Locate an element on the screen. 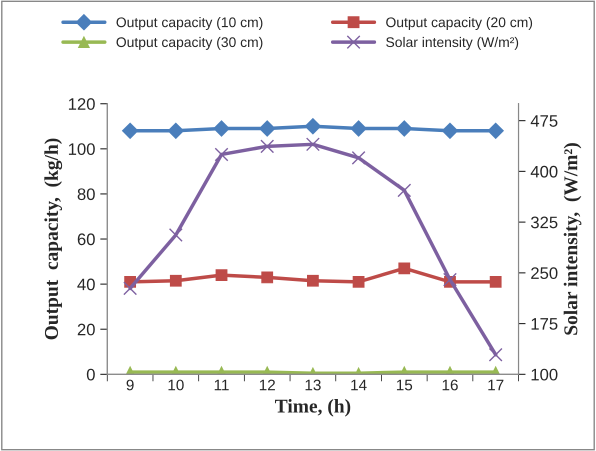 The width and height of the screenshot is (596, 451). legend-label: Output capacity (20 cm) is located at coordinates (459, 23).